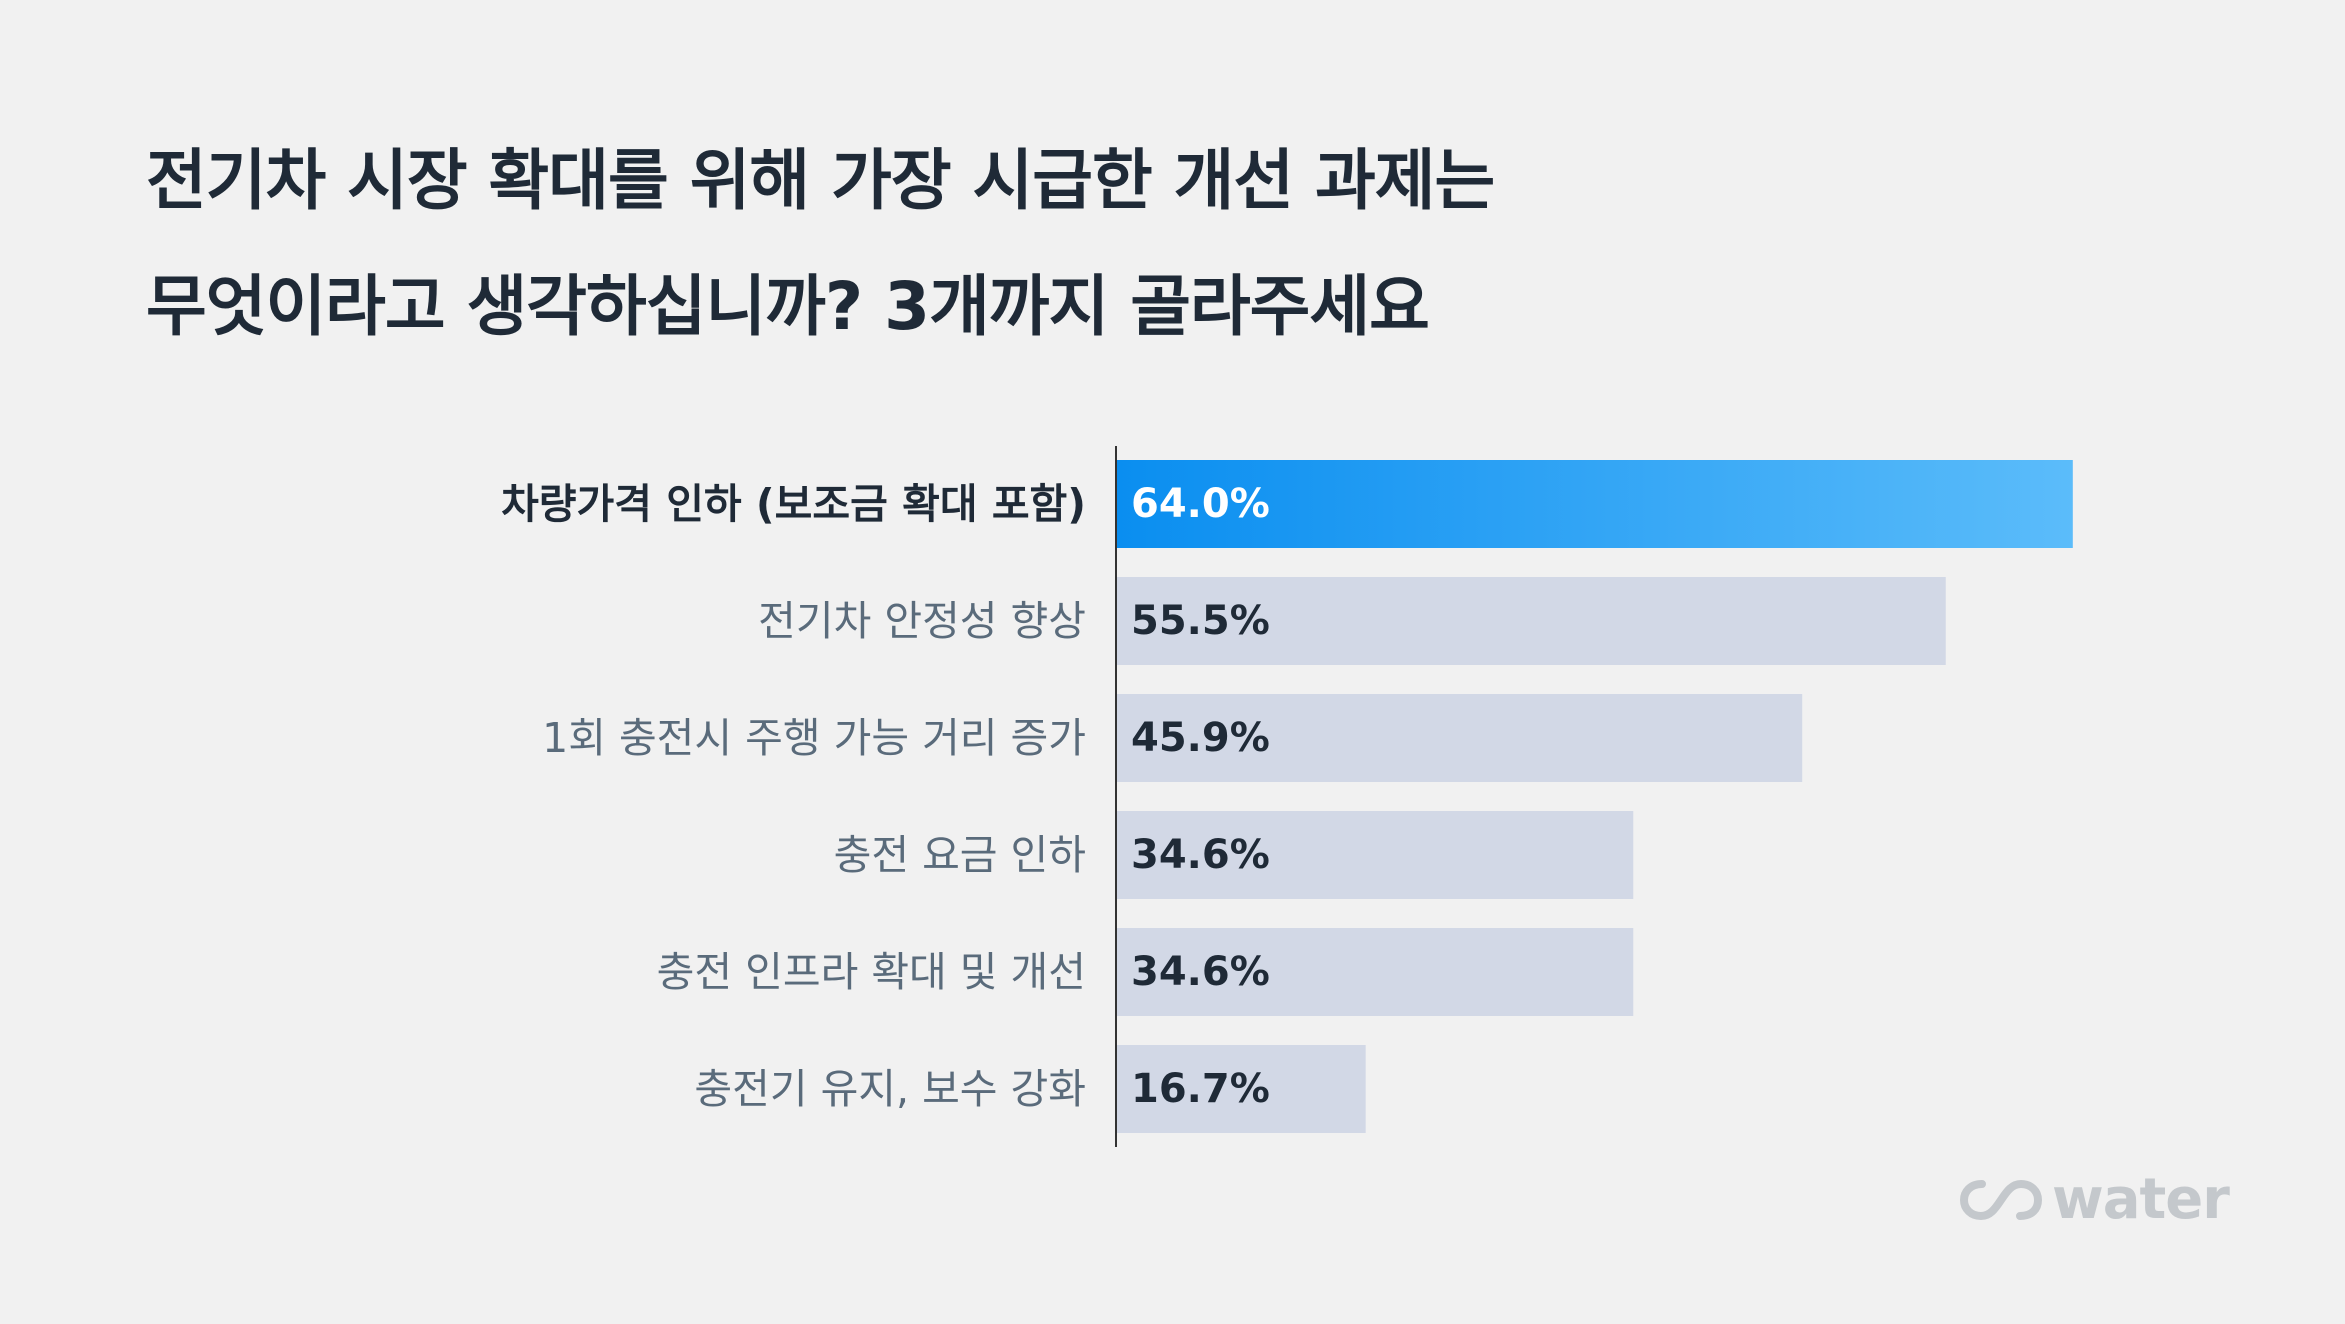 This screenshot has height=1324, width=2345. What do you see at coordinates (793, 504) in the screenshot?
I see `category-label-1: 차량가격 인하 (보조금 확대 포함)` at bounding box center [793, 504].